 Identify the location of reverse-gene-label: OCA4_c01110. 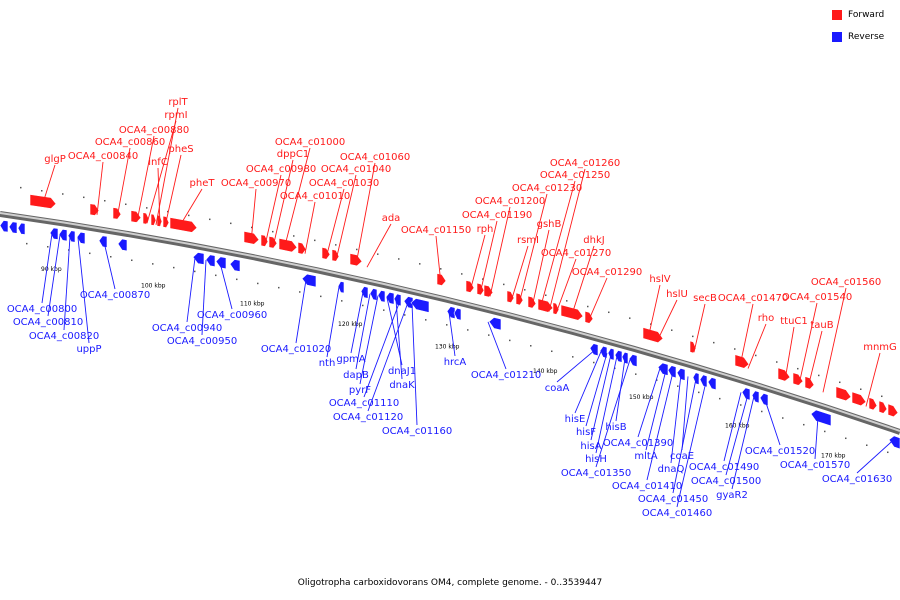
(364, 403).